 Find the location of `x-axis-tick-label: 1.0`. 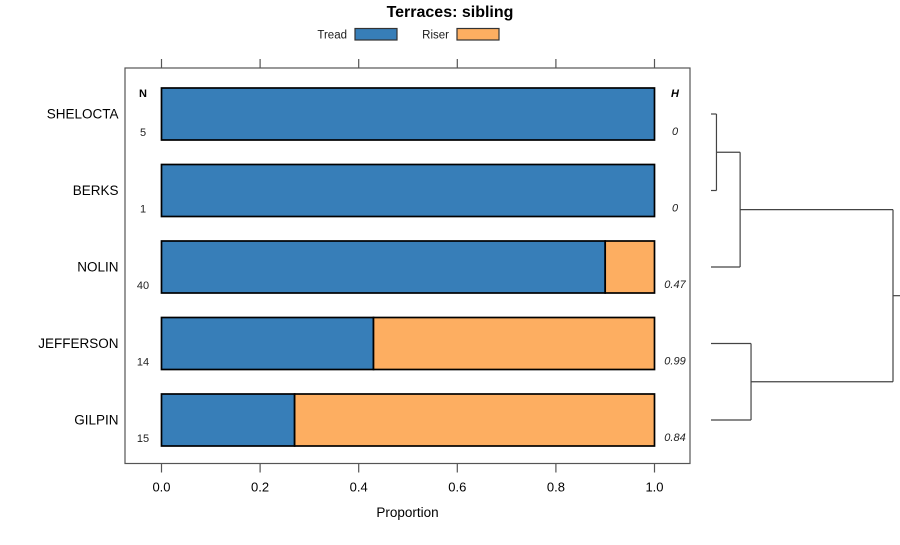

x-axis-tick-label: 1.0 is located at coordinates (654, 487).